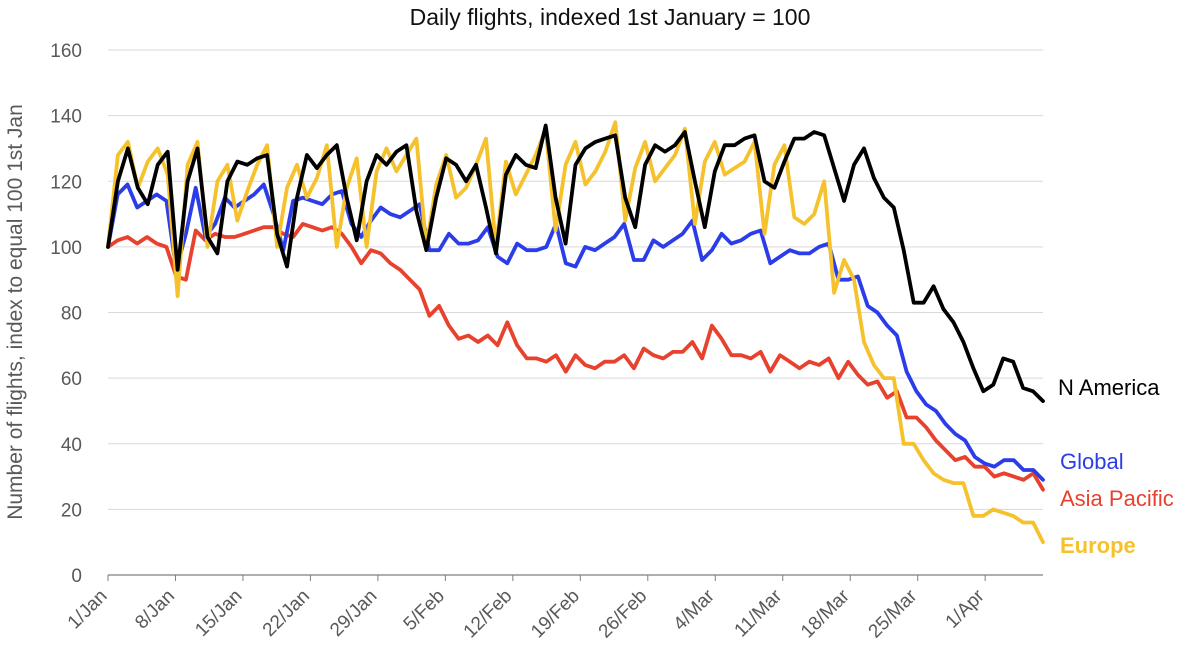 Image resolution: width=1200 pixels, height=660 pixels. Describe the element at coordinates (424, 610) in the screenshot. I see `x-tick-label: 5/Feb` at that location.